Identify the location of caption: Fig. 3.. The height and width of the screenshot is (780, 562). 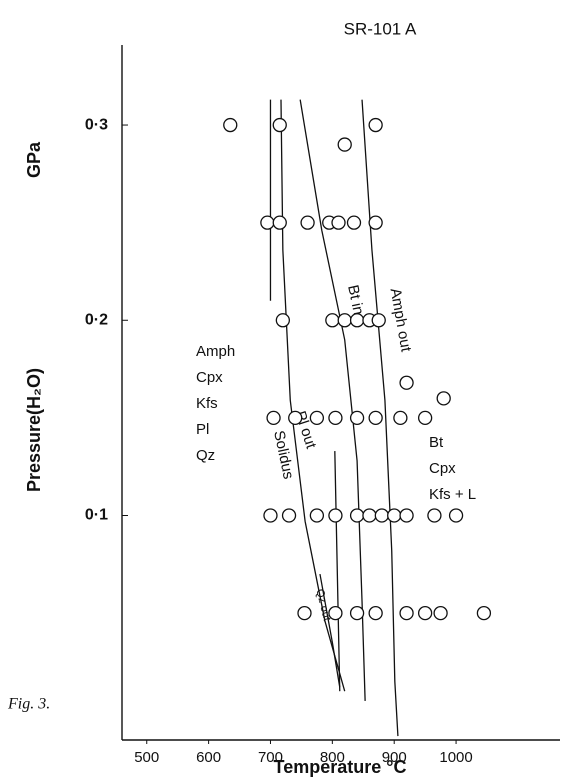
(28, 704).